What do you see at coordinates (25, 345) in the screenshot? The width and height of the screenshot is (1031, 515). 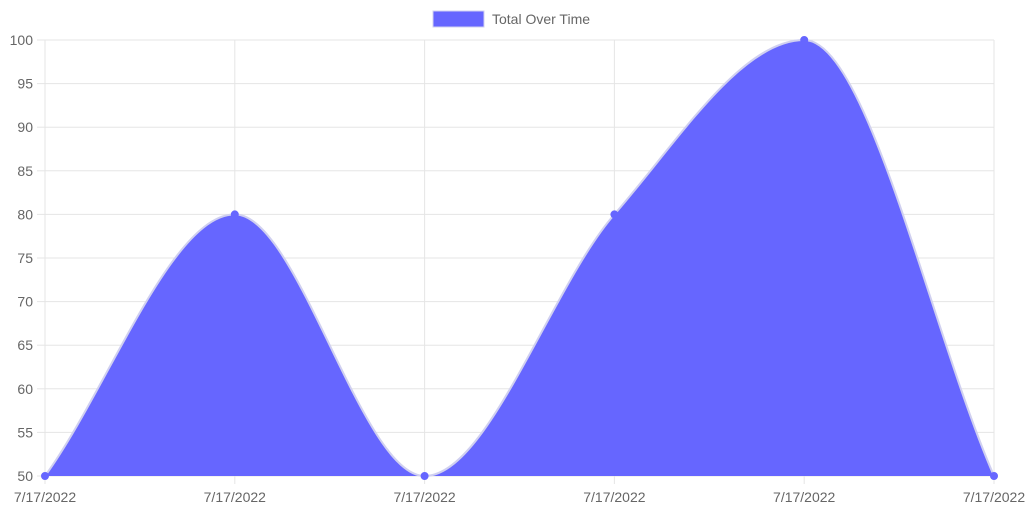 I see `y-tick-label-3: 65` at bounding box center [25, 345].